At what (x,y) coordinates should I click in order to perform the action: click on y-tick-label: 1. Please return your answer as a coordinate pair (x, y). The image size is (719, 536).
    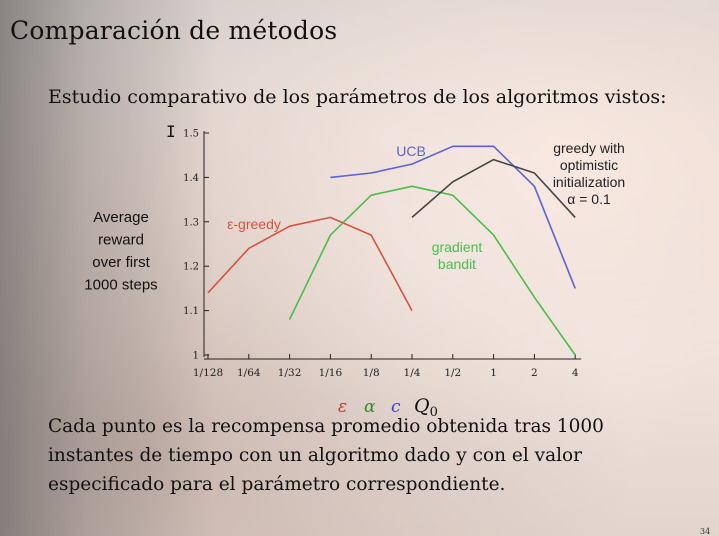
    Looking at the image, I should click on (196, 356).